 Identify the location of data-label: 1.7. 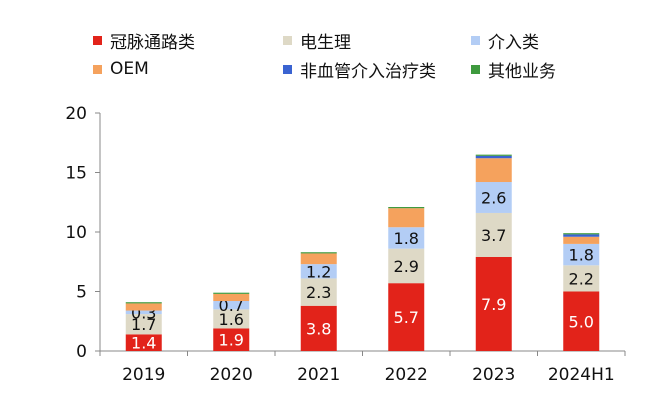
(143, 324).